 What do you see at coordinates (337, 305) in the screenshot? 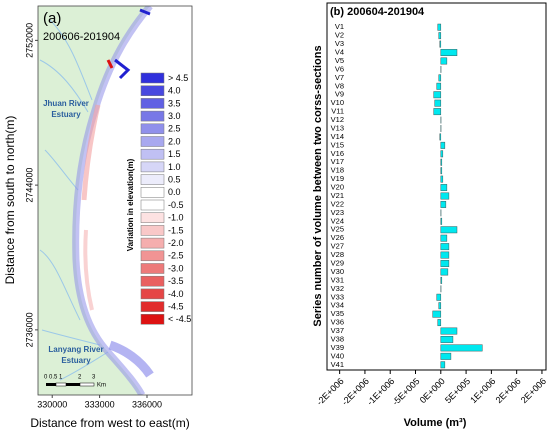
I see `y-tick-label: V34` at bounding box center [337, 305].